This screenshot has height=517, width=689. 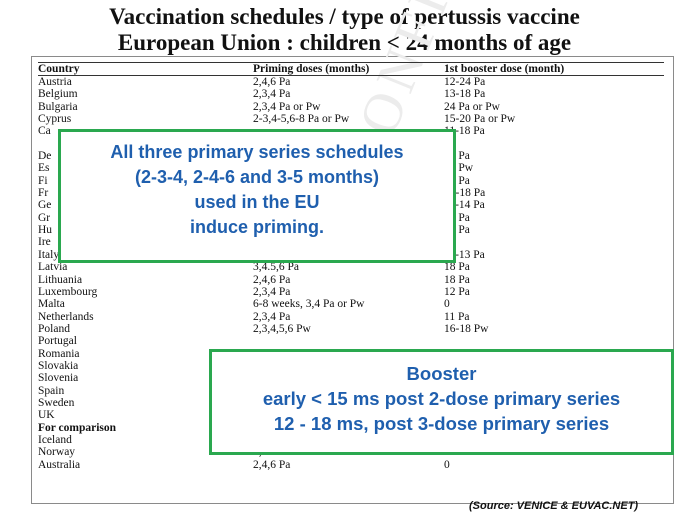 I want to click on cell-country: Ire, so click(x=44, y=242).